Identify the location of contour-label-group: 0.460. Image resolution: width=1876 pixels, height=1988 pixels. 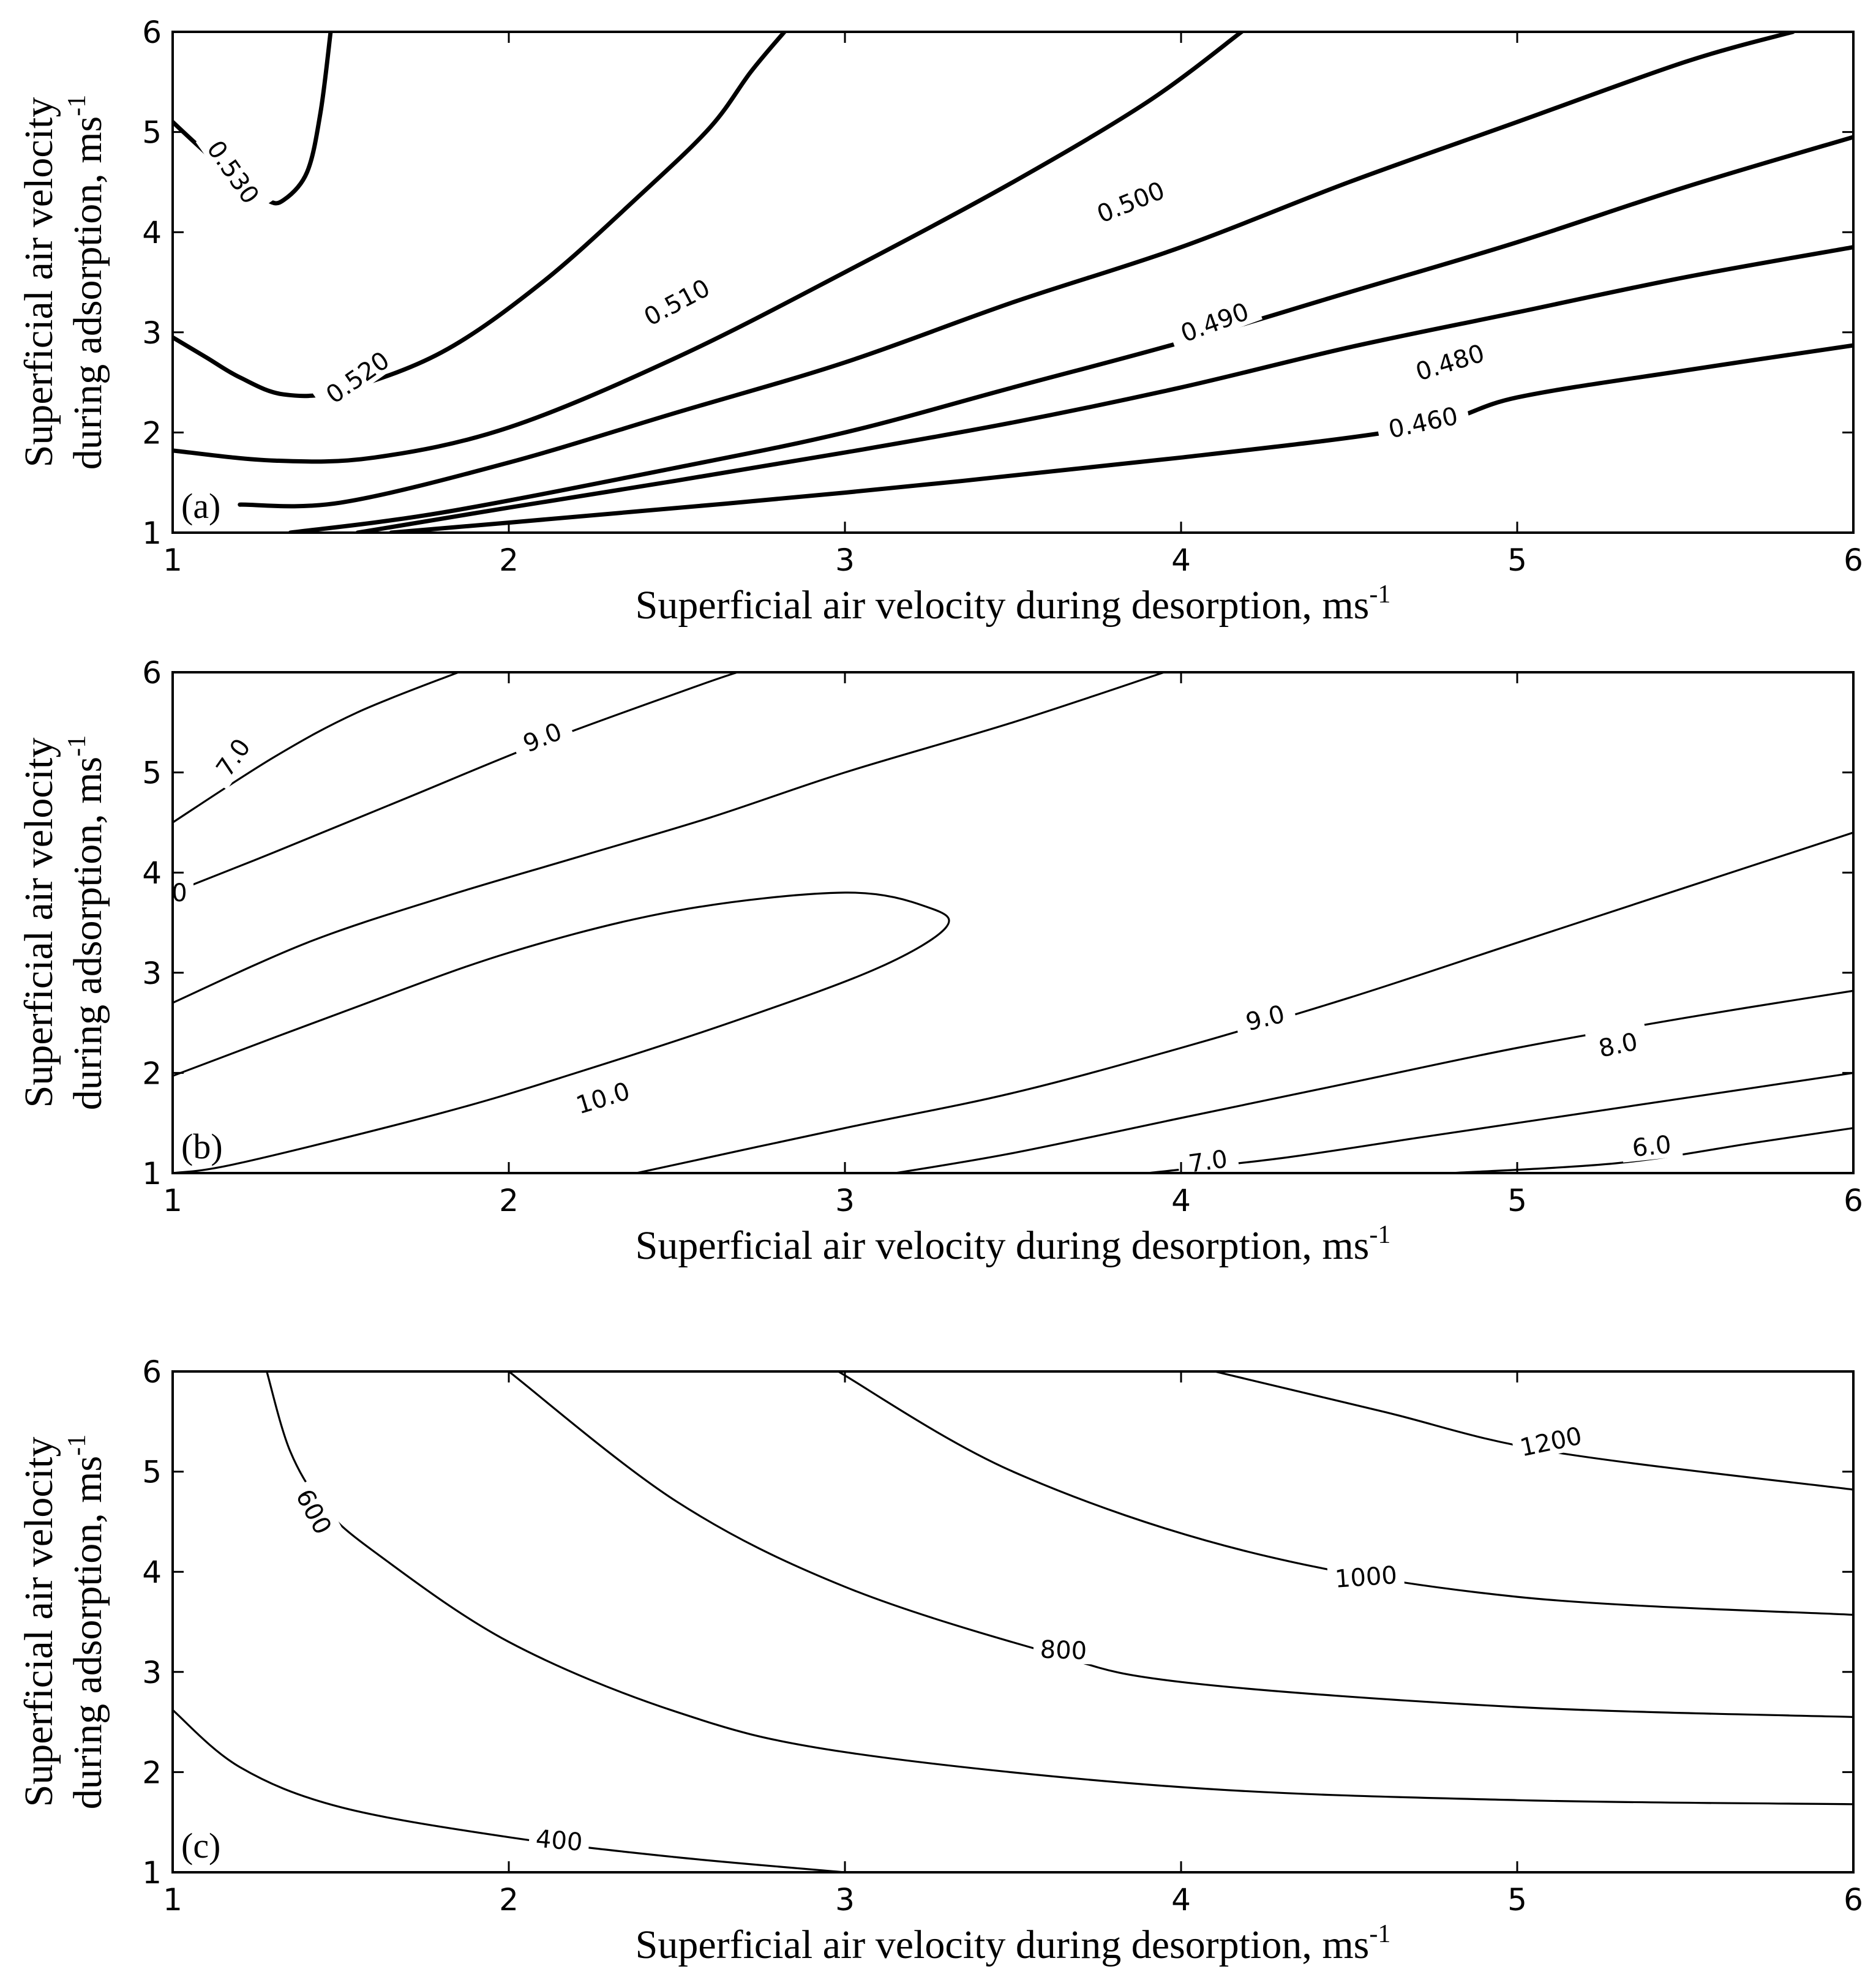
(1423, 421).